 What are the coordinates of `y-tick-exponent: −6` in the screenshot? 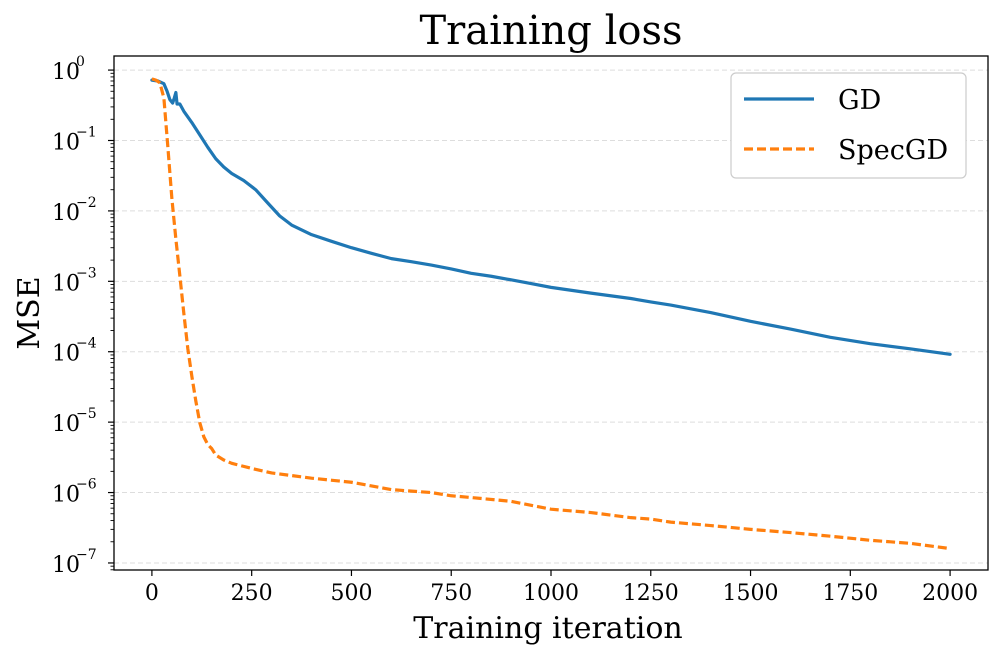 It's located at (86, 485).